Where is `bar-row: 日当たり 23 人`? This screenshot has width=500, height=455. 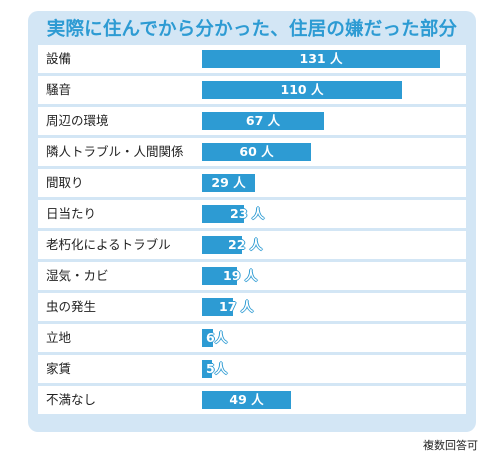
bar-row: 日当たり 23 人 is located at coordinates (252, 214).